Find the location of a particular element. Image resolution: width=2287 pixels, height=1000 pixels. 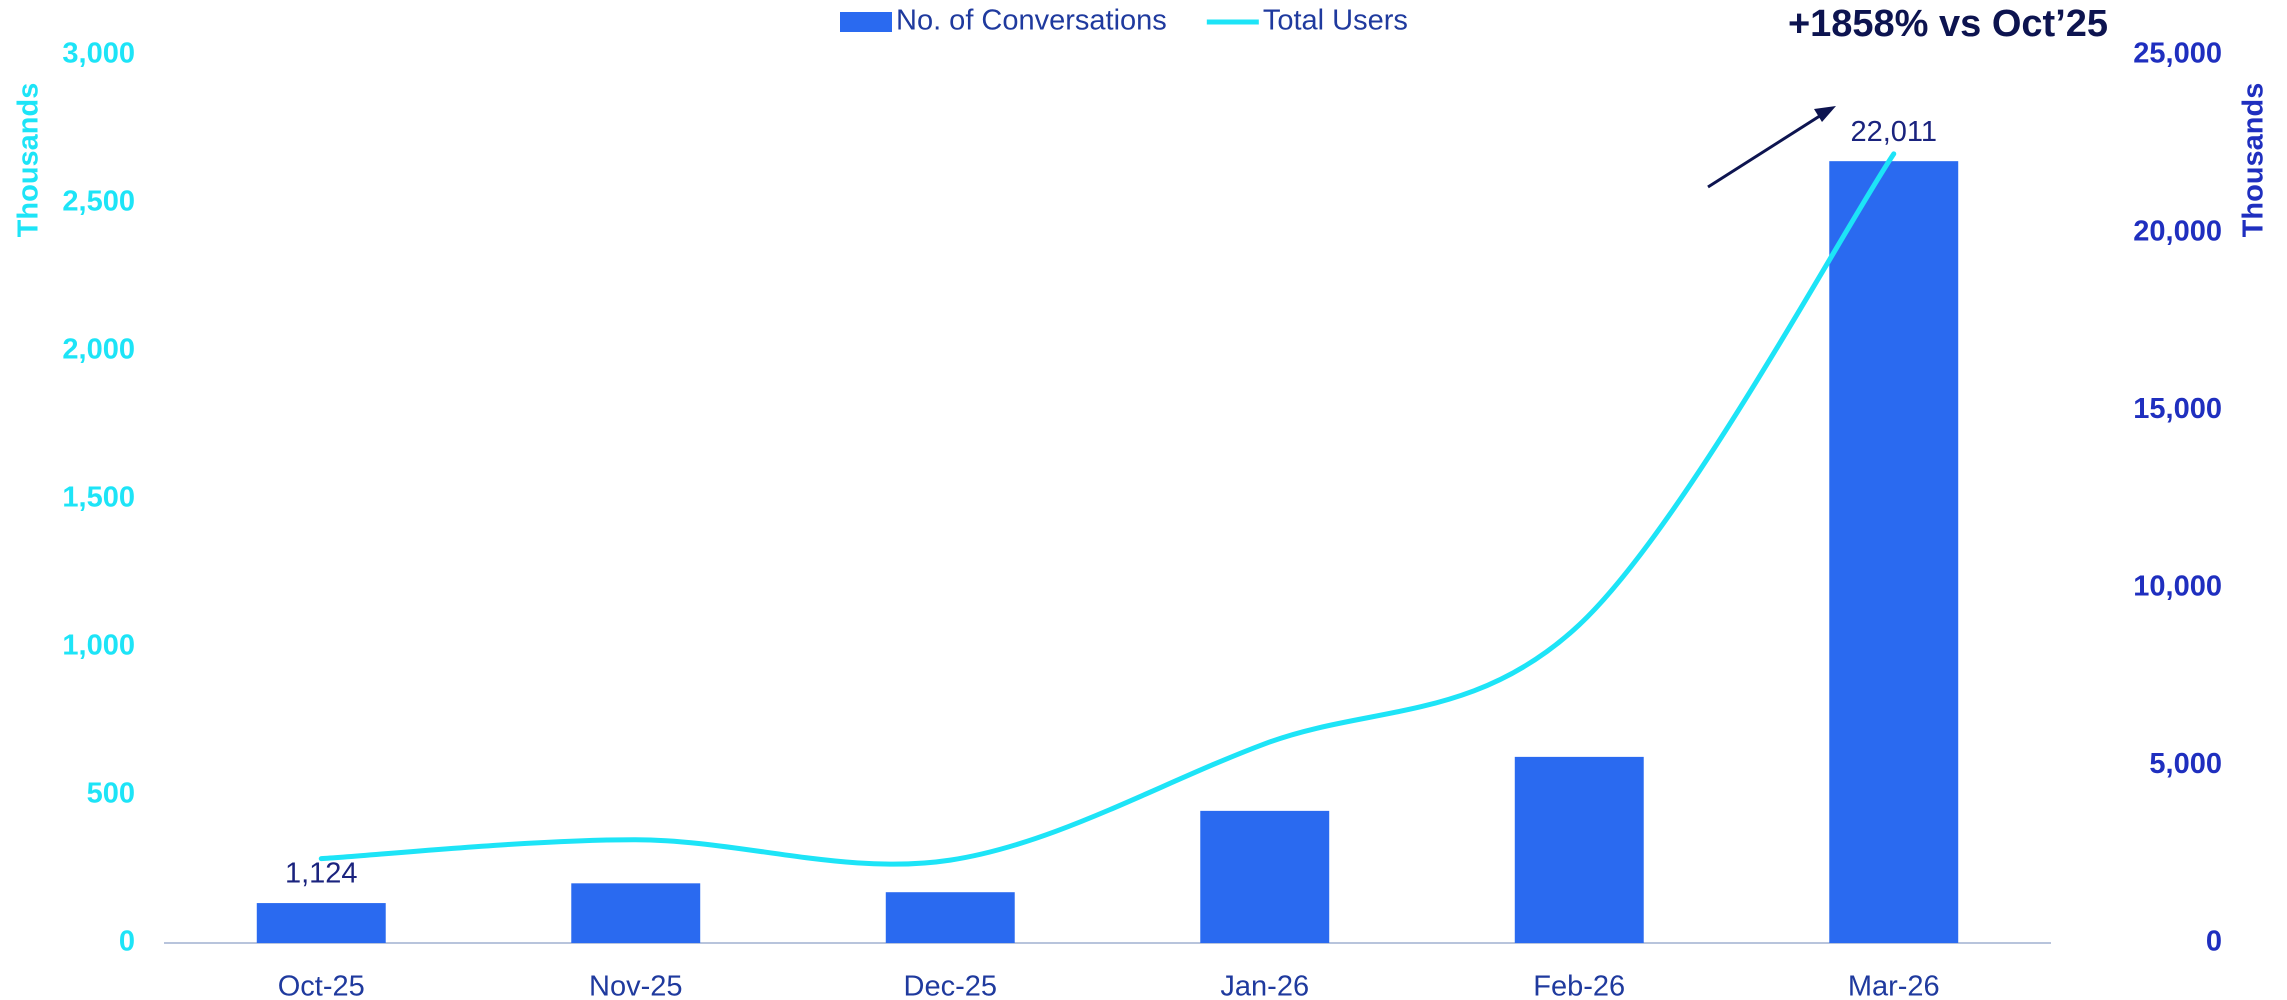

y-tick-label: 2,500 is located at coordinates (98, 202).